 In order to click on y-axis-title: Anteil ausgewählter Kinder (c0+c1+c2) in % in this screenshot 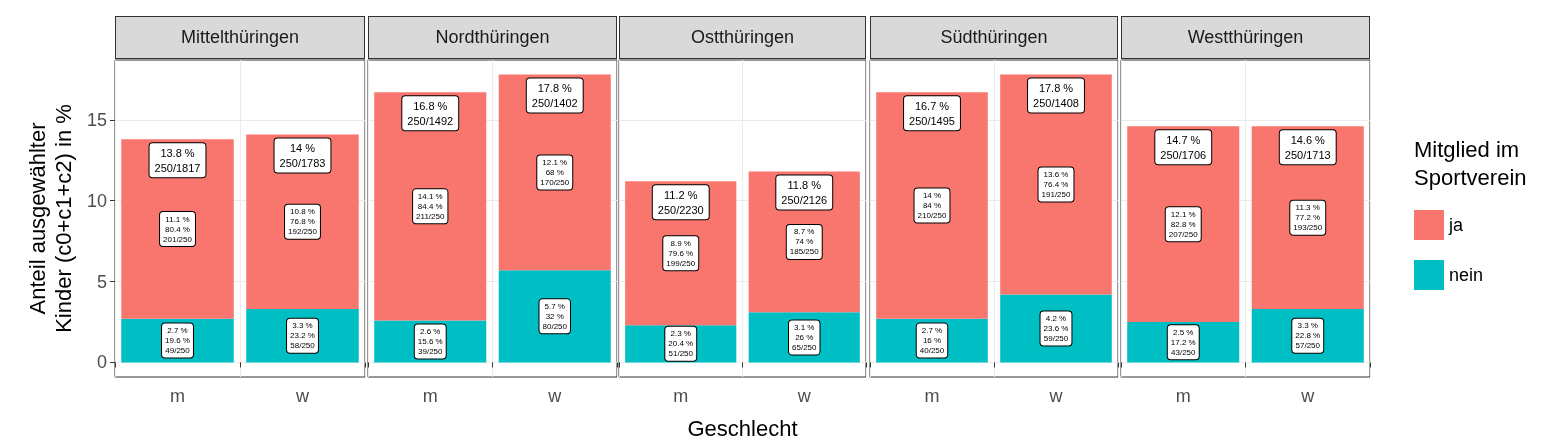, I will do `click(50, 218)`.